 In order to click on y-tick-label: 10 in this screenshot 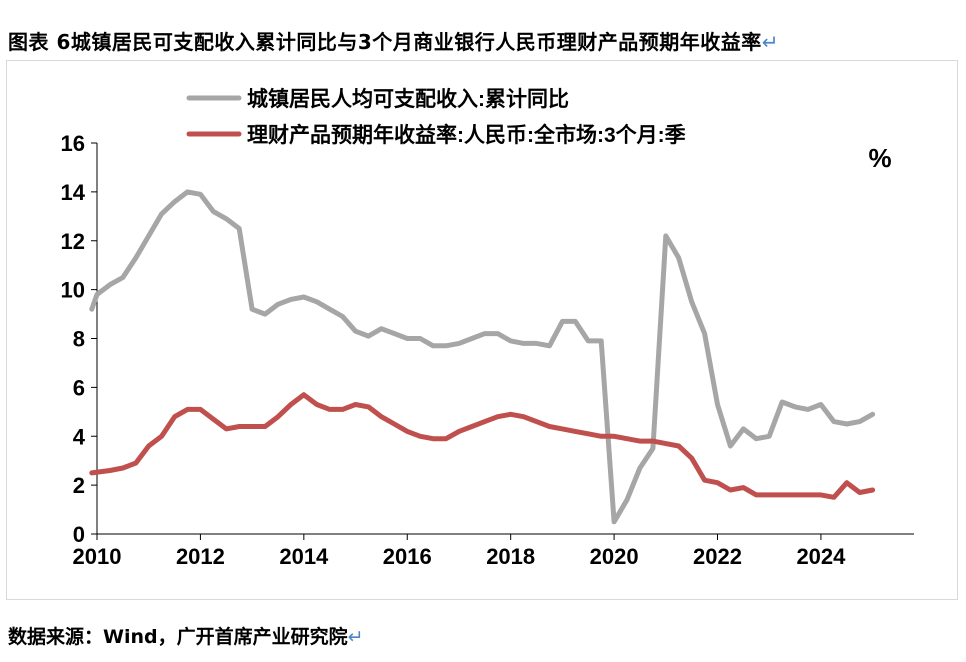, I will do `click(73, 290)`.